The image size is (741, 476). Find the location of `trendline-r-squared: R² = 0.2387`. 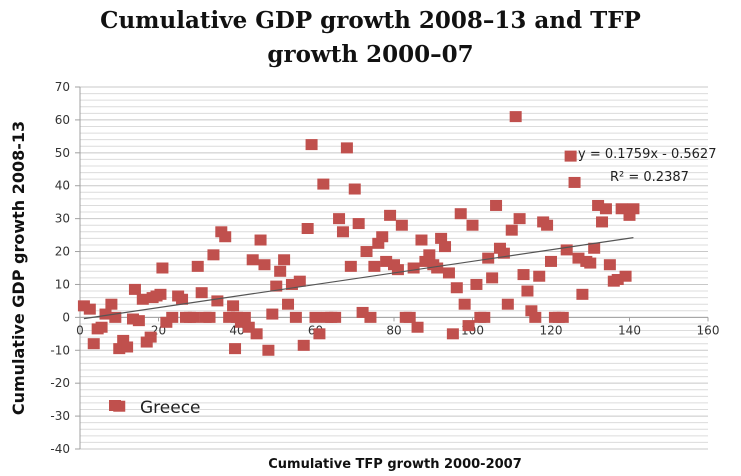

trendline-r-squared: R² = 0.2387 is located at coordinates (649, 177).